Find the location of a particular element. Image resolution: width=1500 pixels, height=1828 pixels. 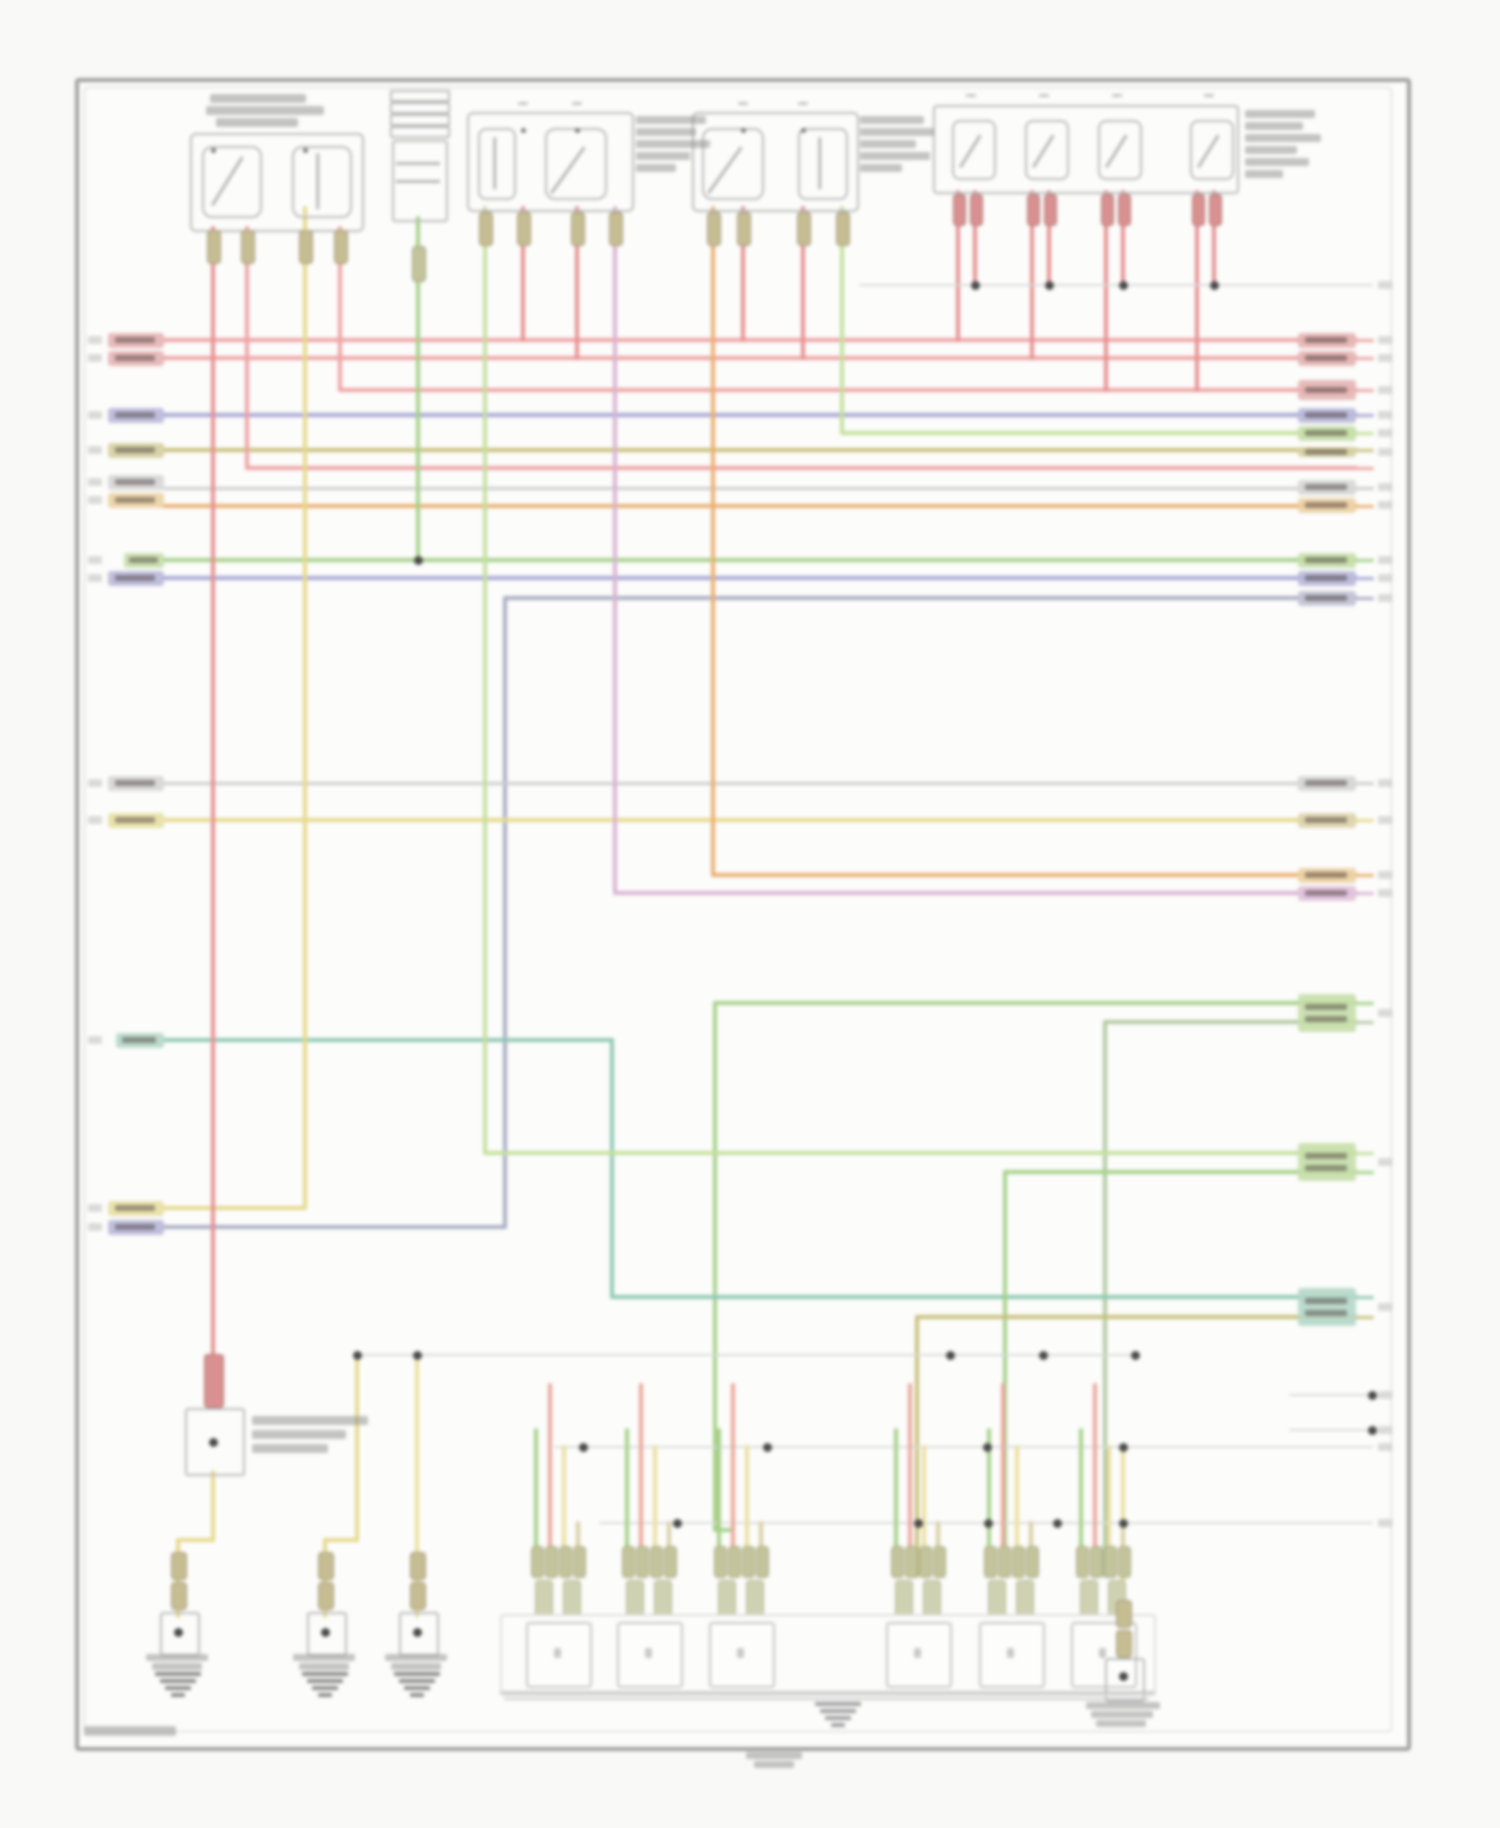

injector-row-container is located at coordinates (828, 1655).